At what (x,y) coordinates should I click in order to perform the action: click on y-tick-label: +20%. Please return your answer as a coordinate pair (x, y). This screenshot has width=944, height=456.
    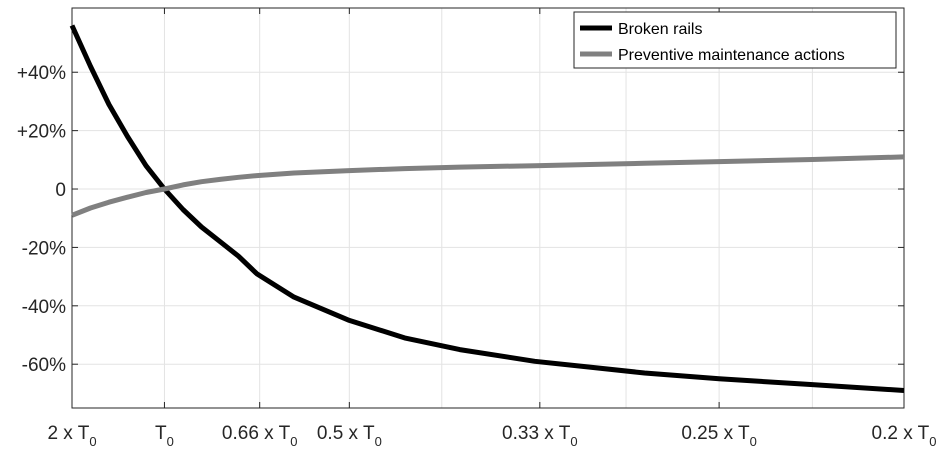
    Looking at the image, I should click on (41, 132).